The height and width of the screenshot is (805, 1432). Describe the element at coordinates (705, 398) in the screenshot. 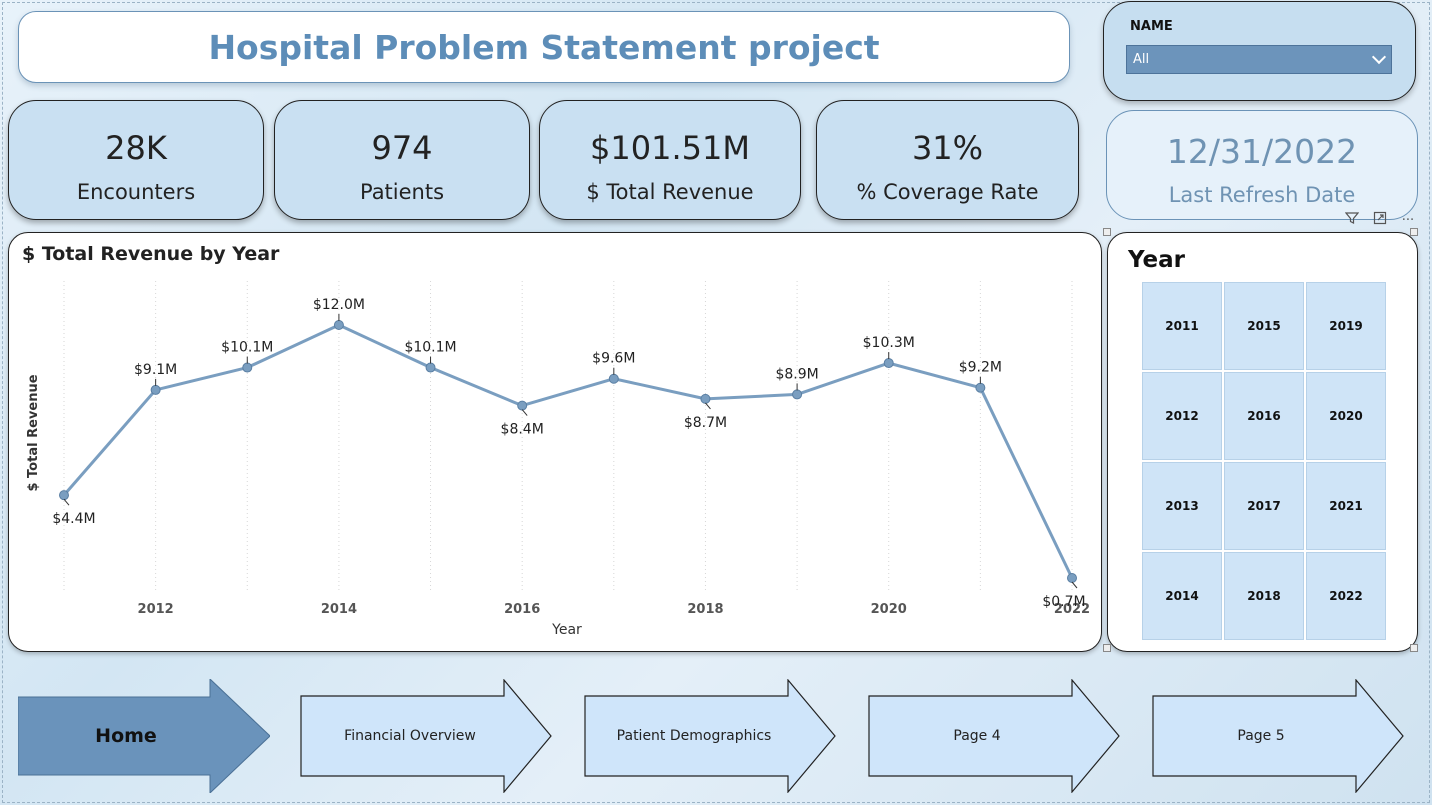

I see `data-point-2018` at that location.